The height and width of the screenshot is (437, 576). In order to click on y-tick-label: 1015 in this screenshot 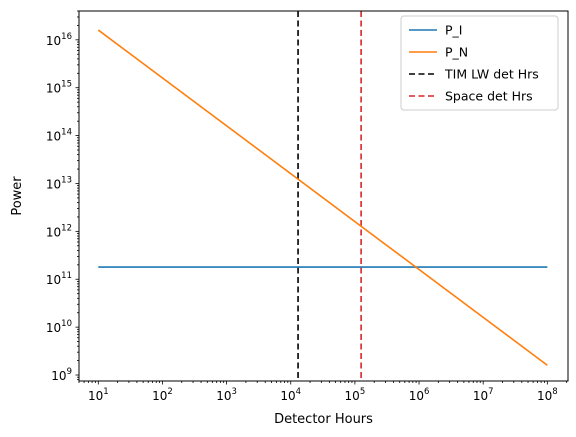, I will do `click(59, 88)`.